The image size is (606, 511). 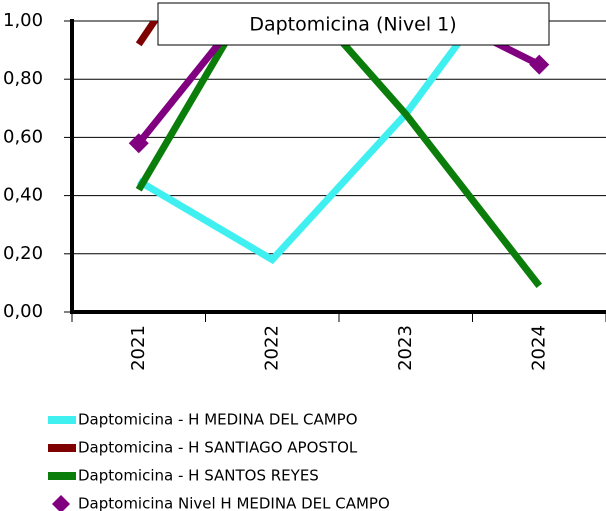 I want to click on x-tick-label: 2023, so click(x=405, y=348).